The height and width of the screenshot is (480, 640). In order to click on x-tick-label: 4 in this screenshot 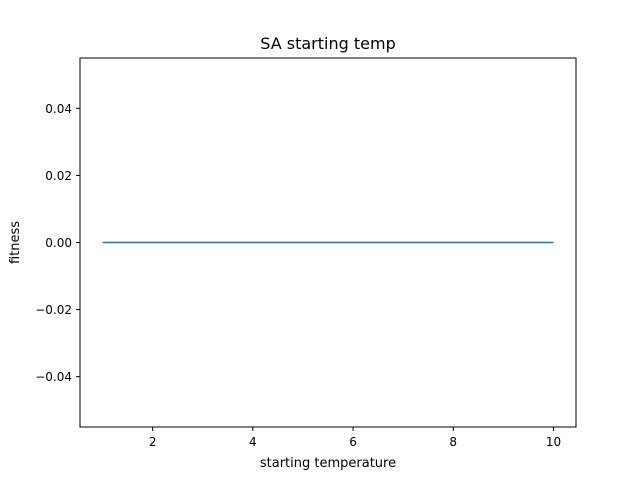, I will do `click(253, 442)`.